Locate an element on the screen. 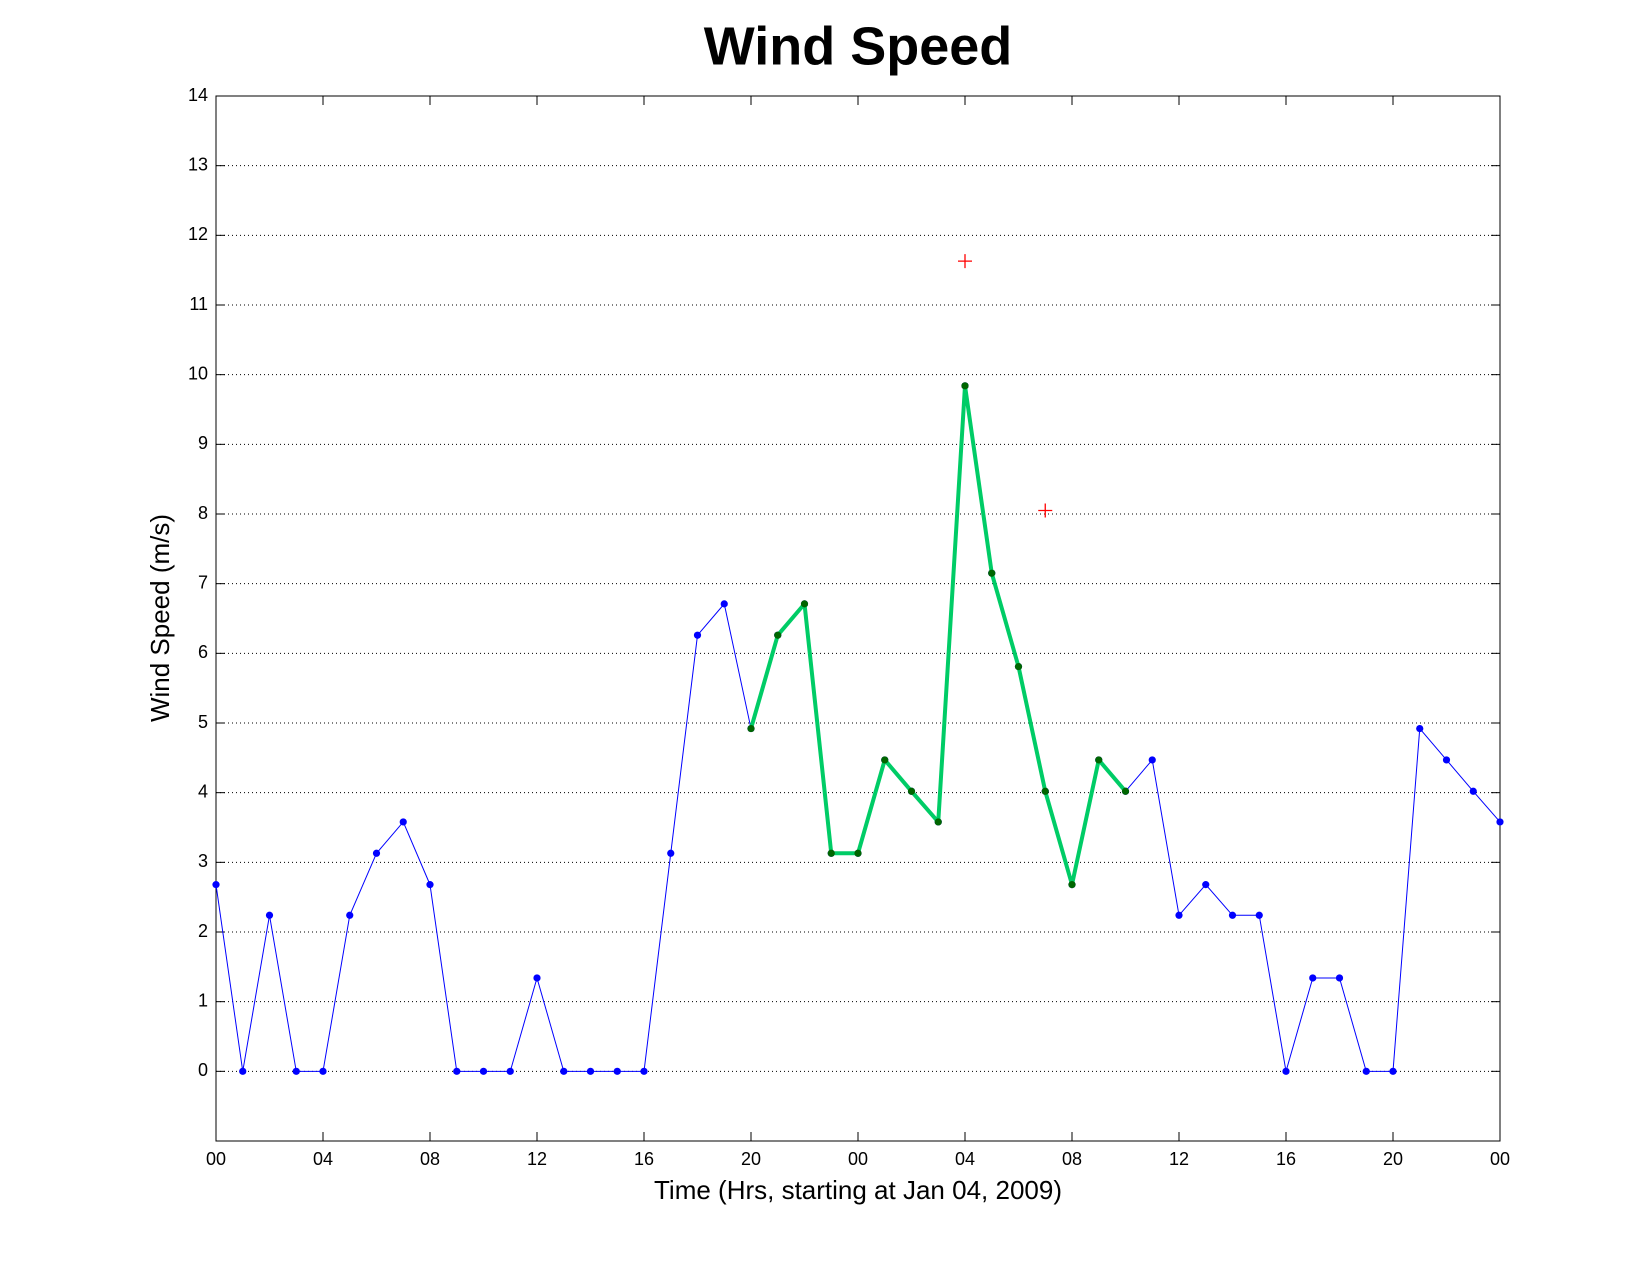 This screenshot has height=1275, width=1650. x-axis-label: Time (Hrs, starting at Jan 04, 2009) is located at coordinates (858, 1190).